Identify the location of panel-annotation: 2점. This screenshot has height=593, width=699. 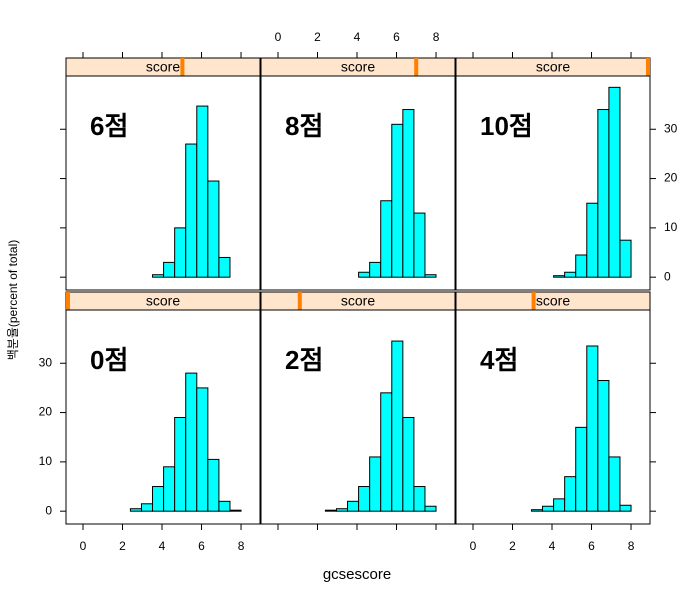
(304, 360).